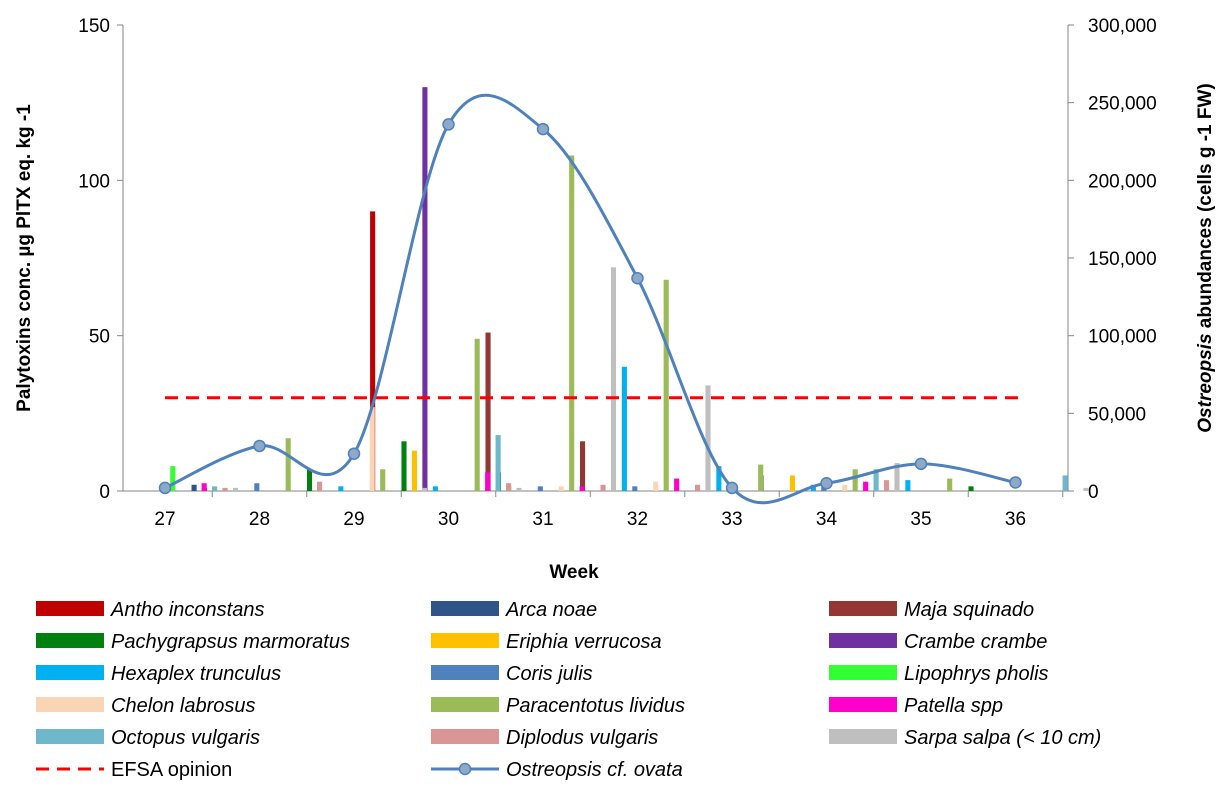  Describe the element at coordinates (353, 519) in the screenshot. I see `x-tick-label: 29` at that location.